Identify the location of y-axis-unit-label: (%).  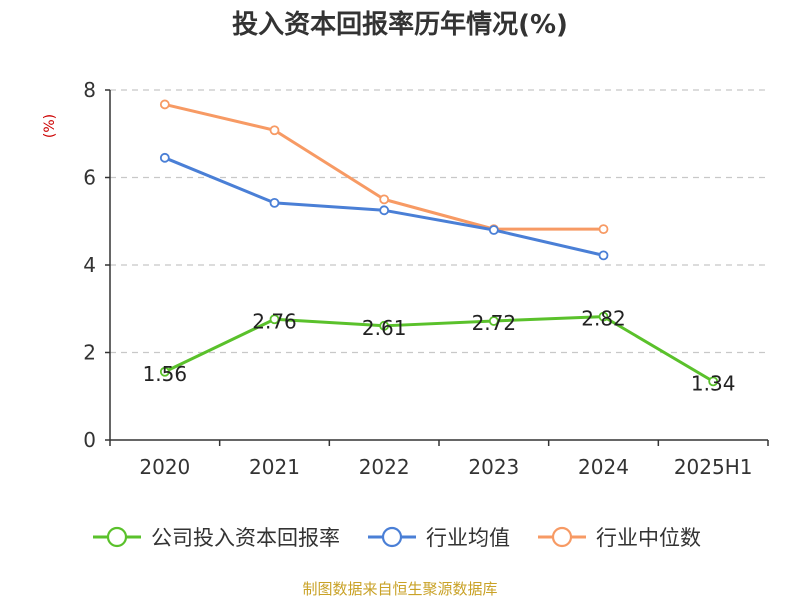
(50, 126).